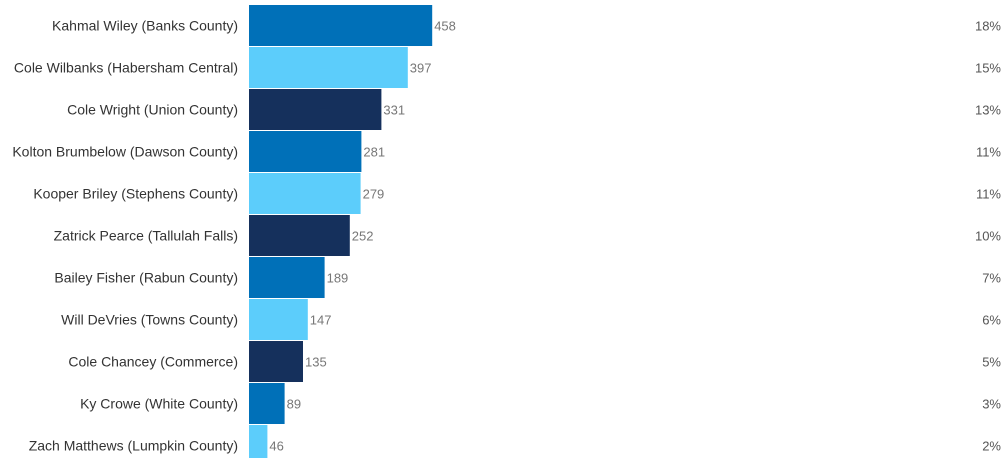  I want to click on percent-label: 6%, so click(991, 320).